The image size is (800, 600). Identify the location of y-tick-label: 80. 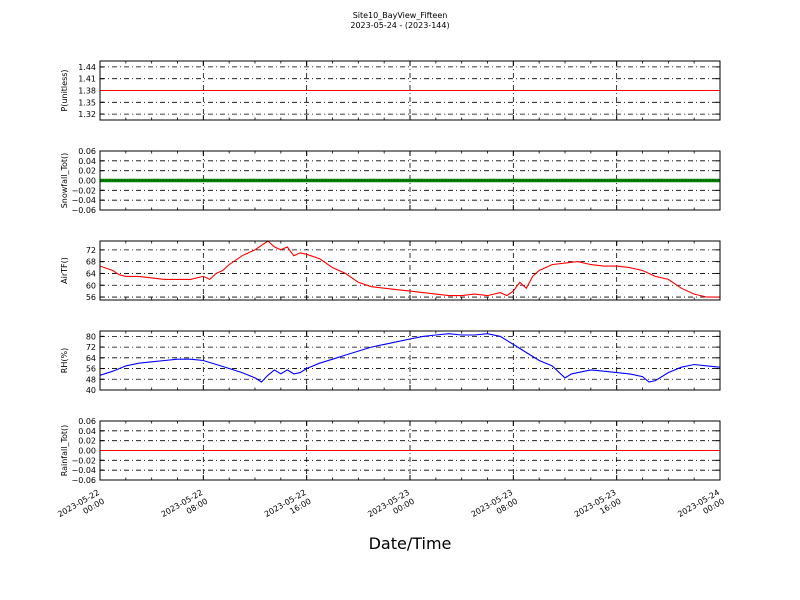
(91, 336).